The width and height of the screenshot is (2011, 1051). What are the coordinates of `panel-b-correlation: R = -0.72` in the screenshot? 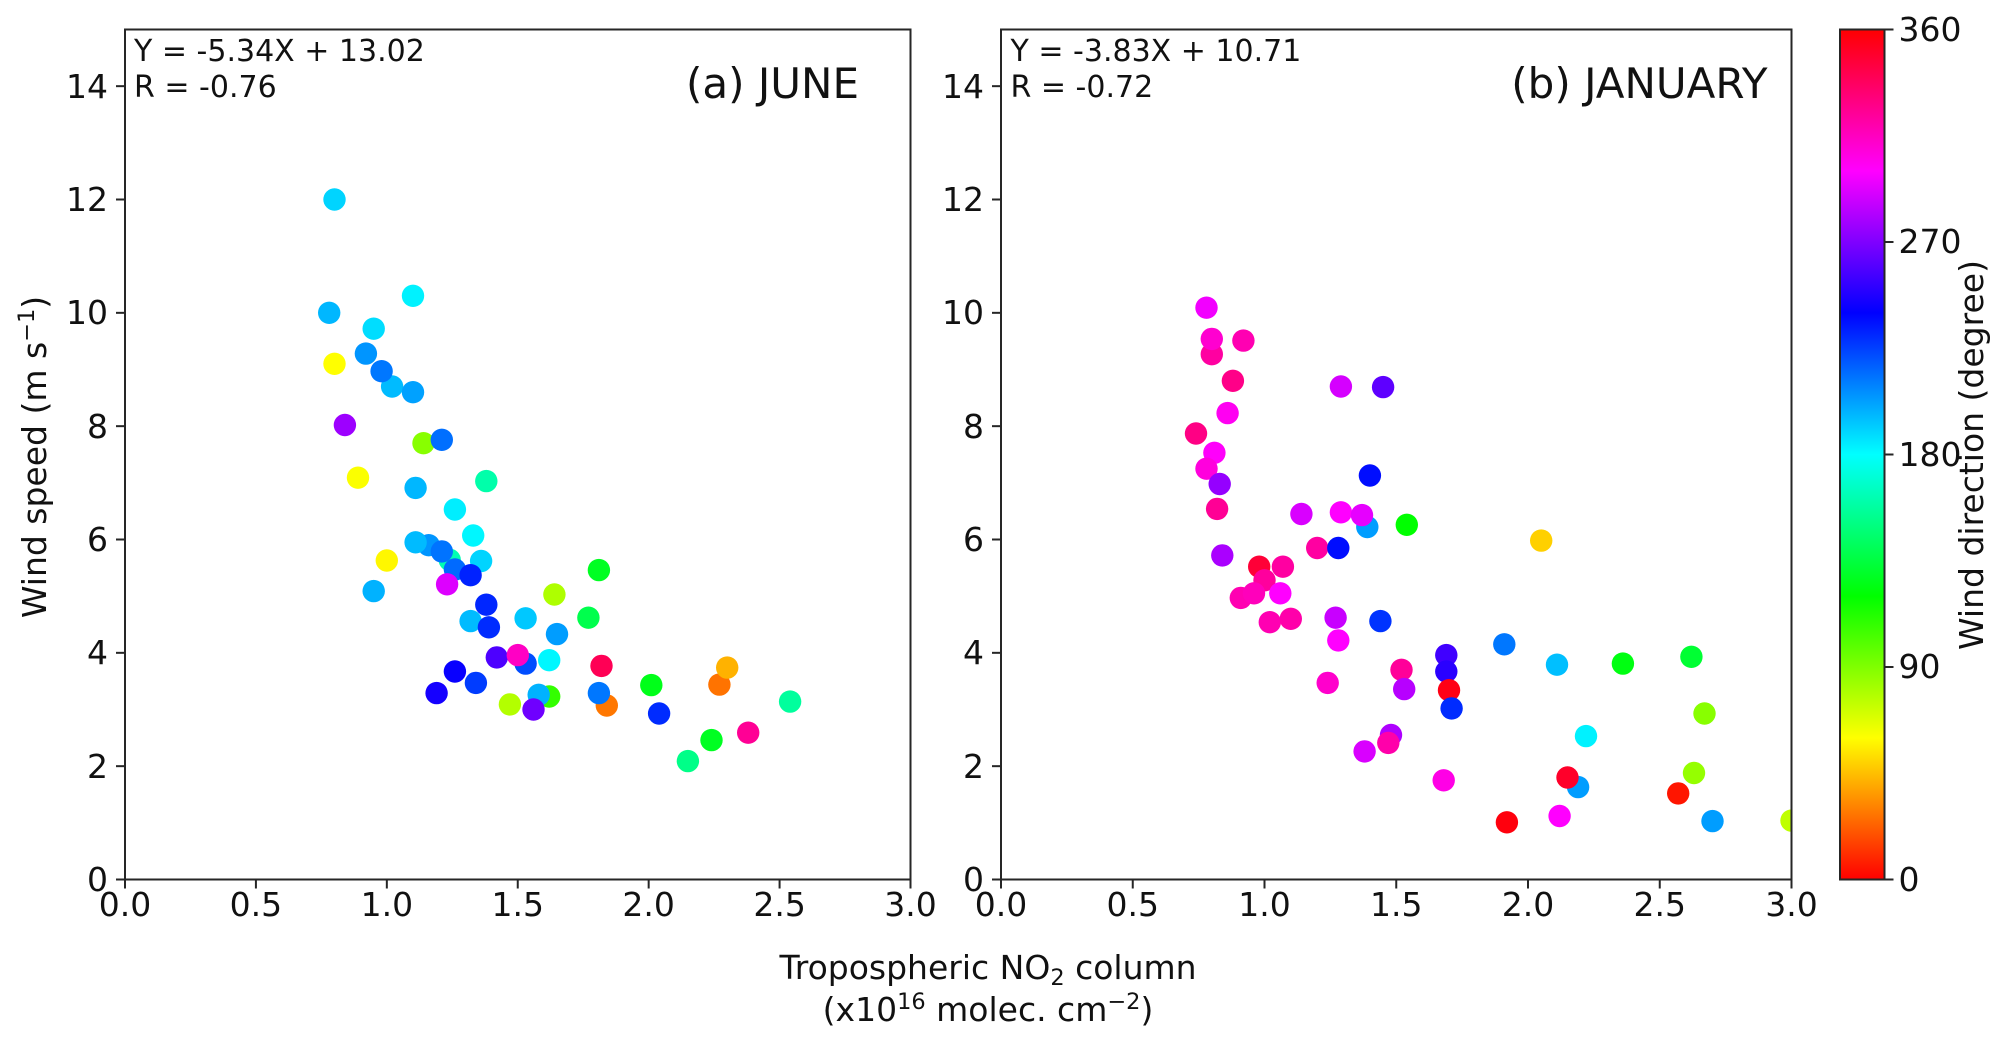 It's located at (1082, 88).